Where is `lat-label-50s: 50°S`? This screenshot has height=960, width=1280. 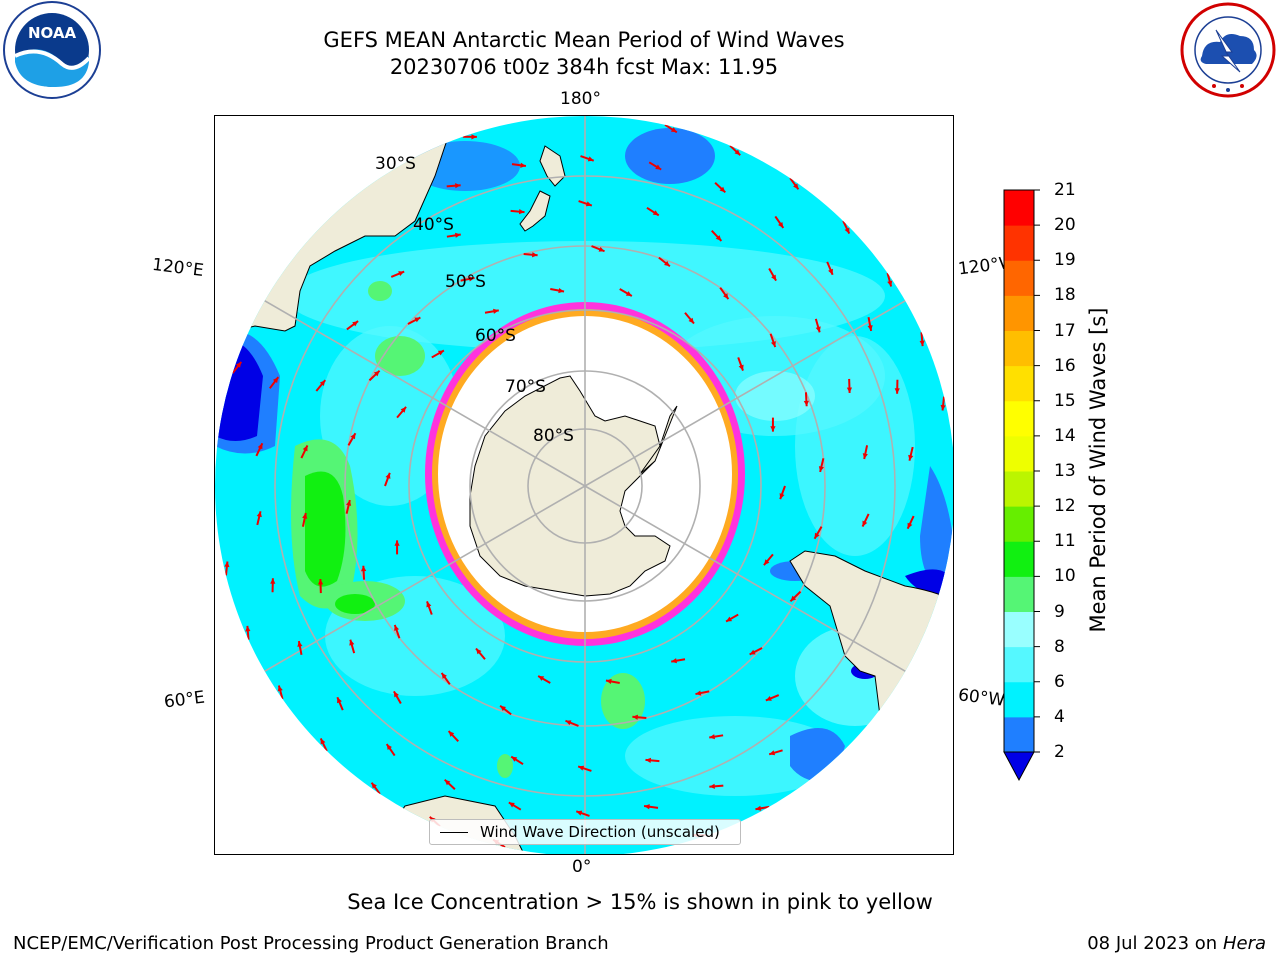
lat-label-50s: 50°S is located at coordinates (465, 282).